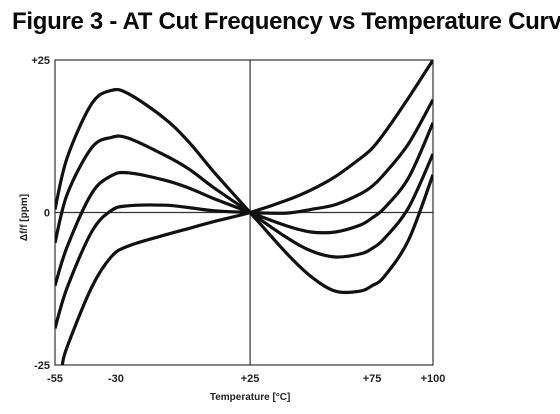  Describe the element at coordinates (24, 217) in the screenshot. I see `y-axis-label: Δf/f [ppm]` at that location.